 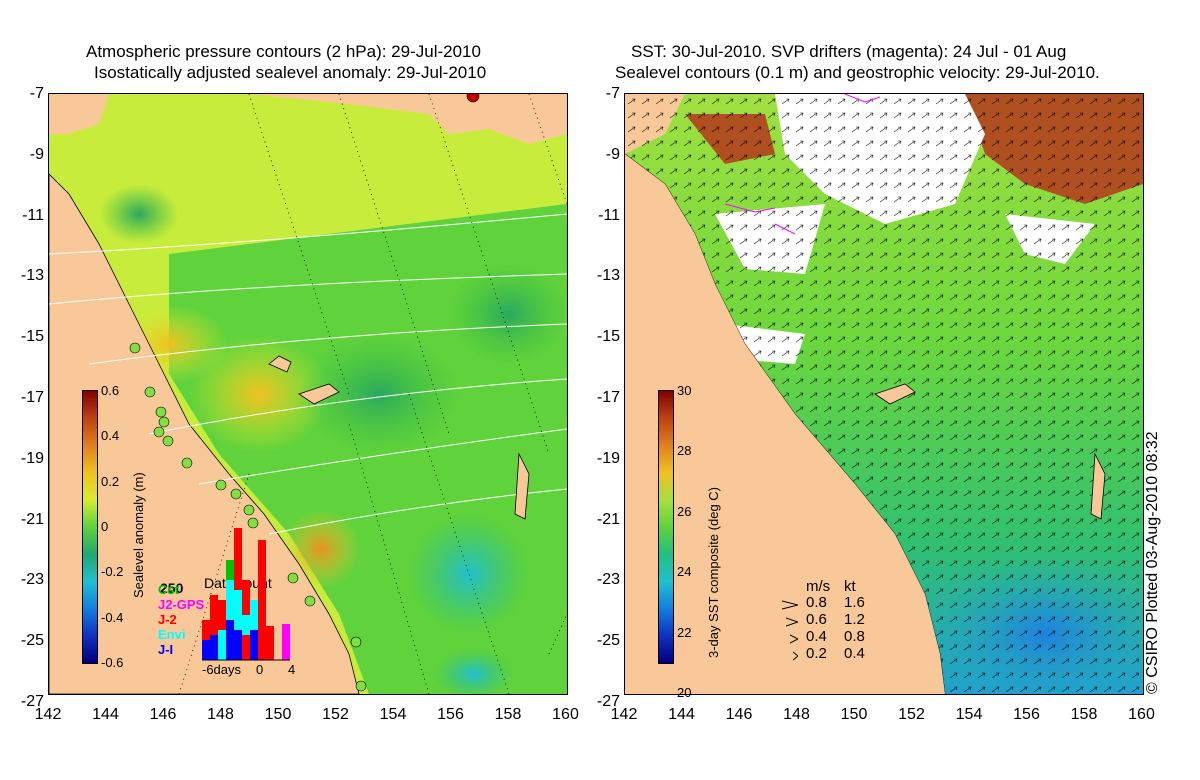 I want to click on sst-colorbar, so click(x=666, y=527).